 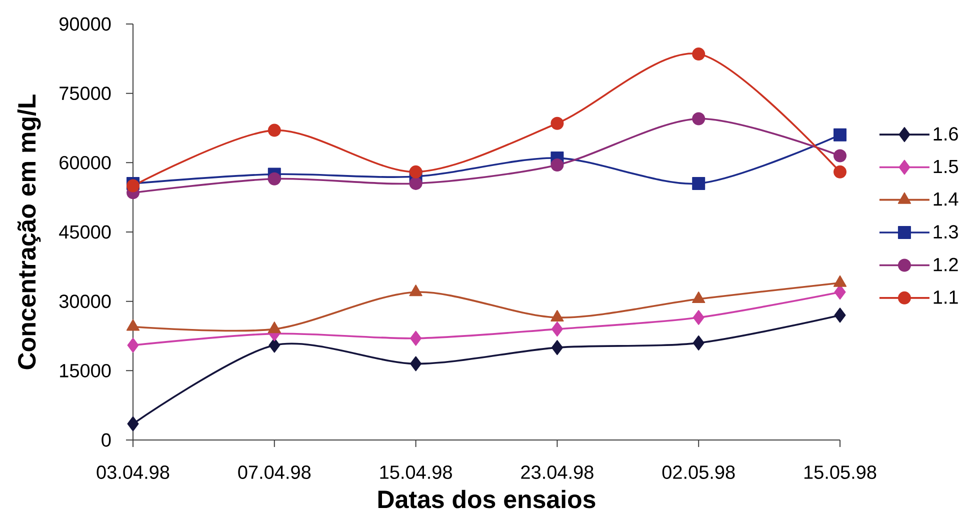 I want to click on y-tick-label: 15000, so click(x=85, y=371).